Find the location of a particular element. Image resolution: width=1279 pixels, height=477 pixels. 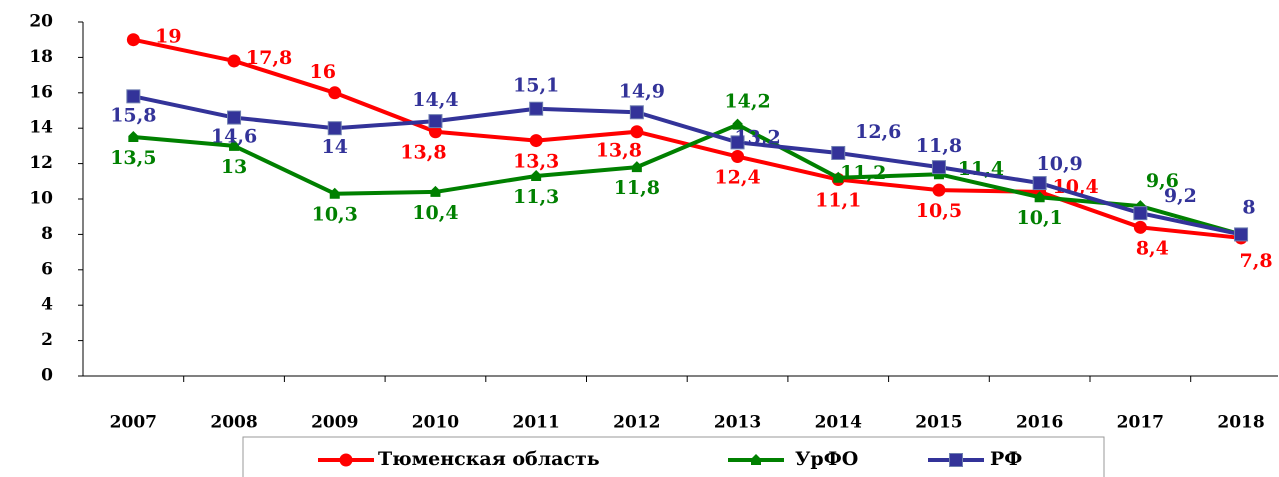

value-label: 8,4 is located at coordinates (1152, 248).